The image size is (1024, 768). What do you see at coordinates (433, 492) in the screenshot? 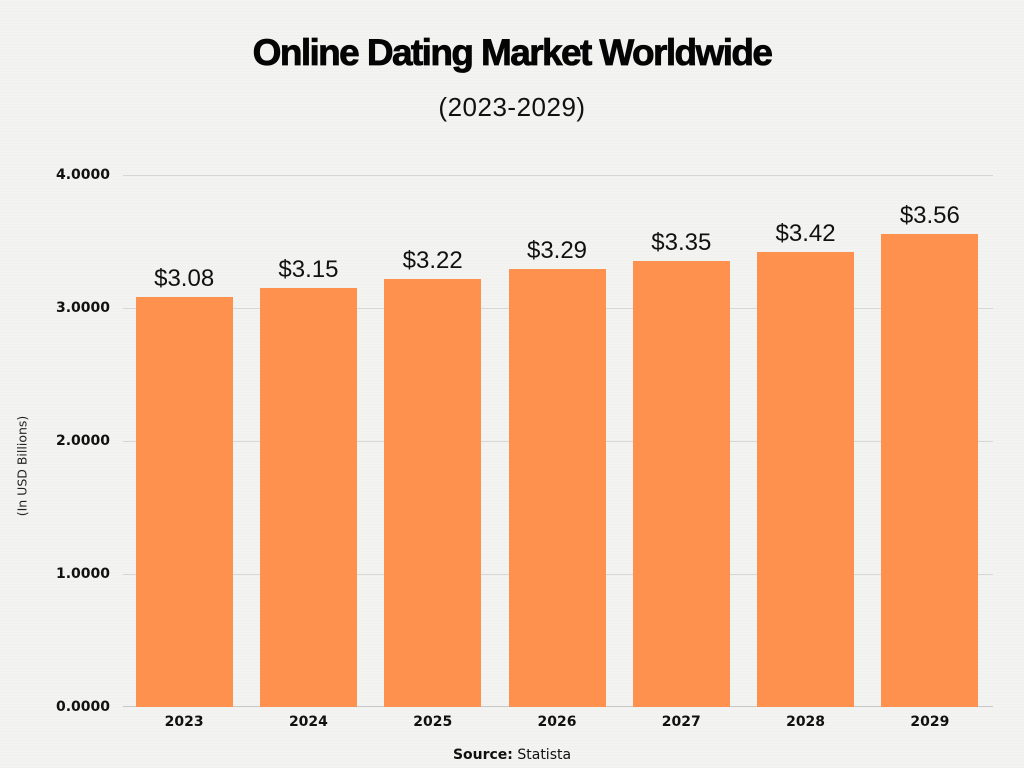
I see `bar-2025` at bounding box center [433, 492].